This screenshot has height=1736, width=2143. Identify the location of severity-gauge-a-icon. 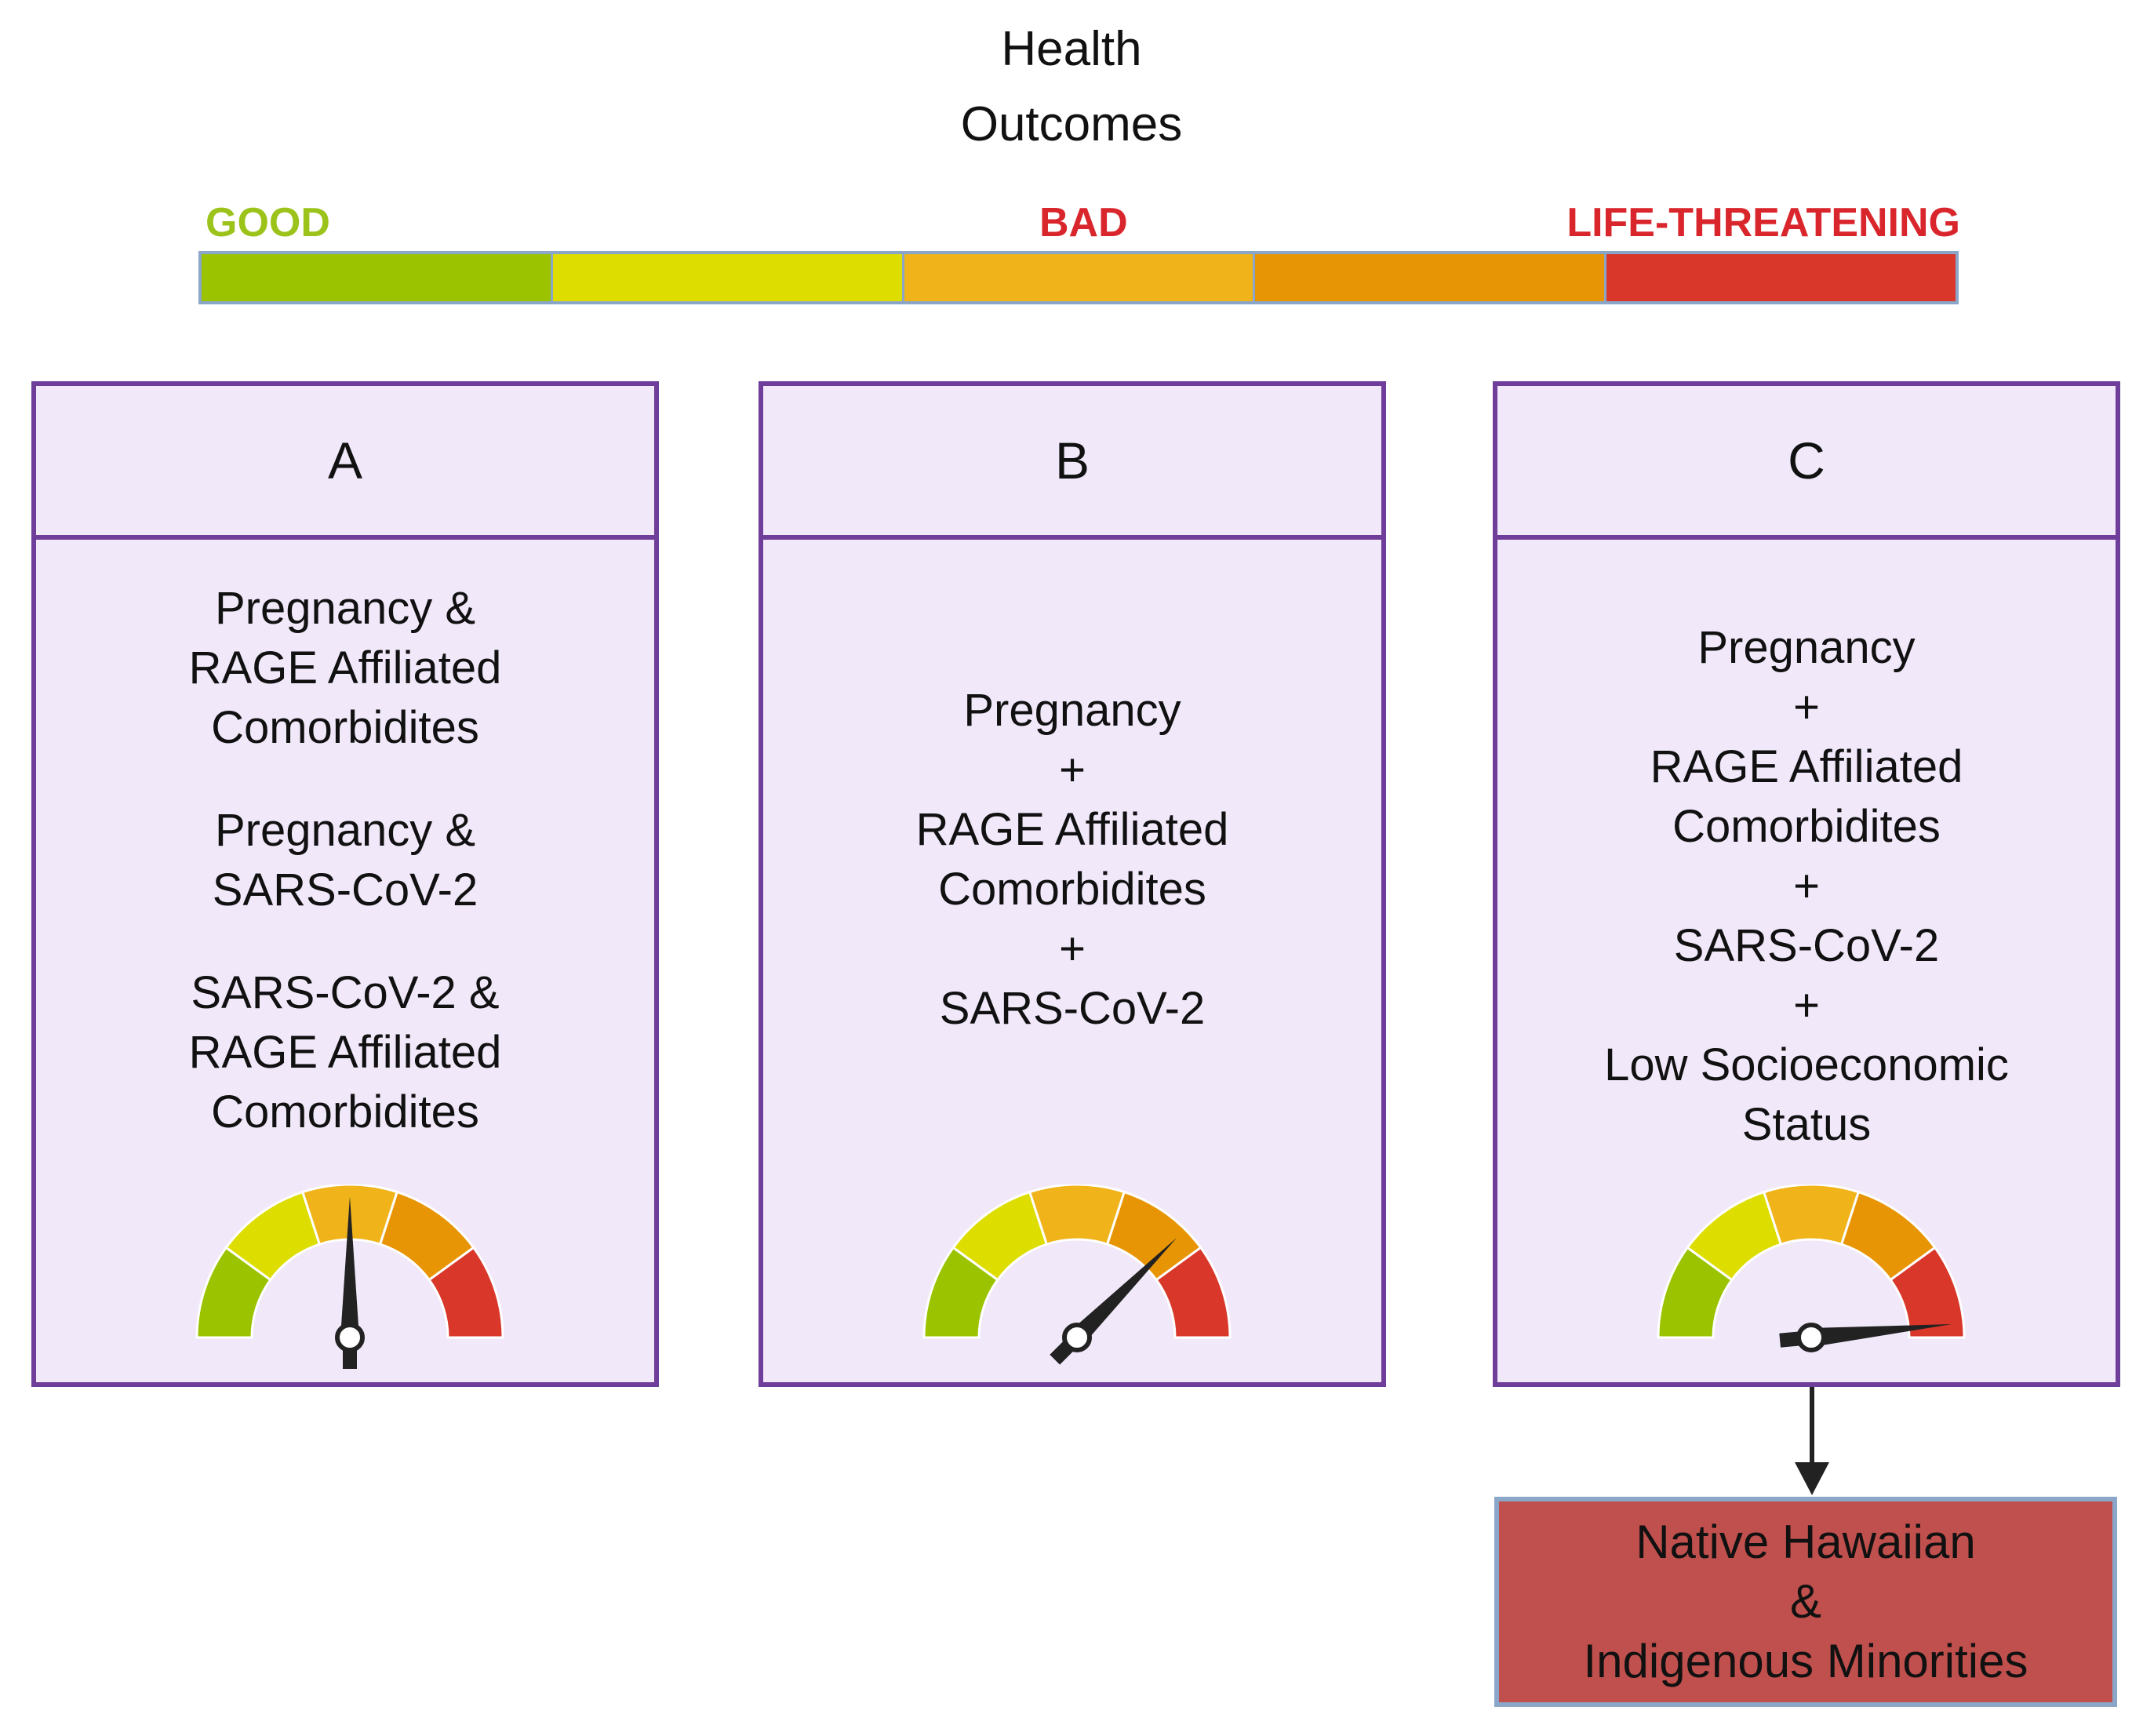
(350, 1277).